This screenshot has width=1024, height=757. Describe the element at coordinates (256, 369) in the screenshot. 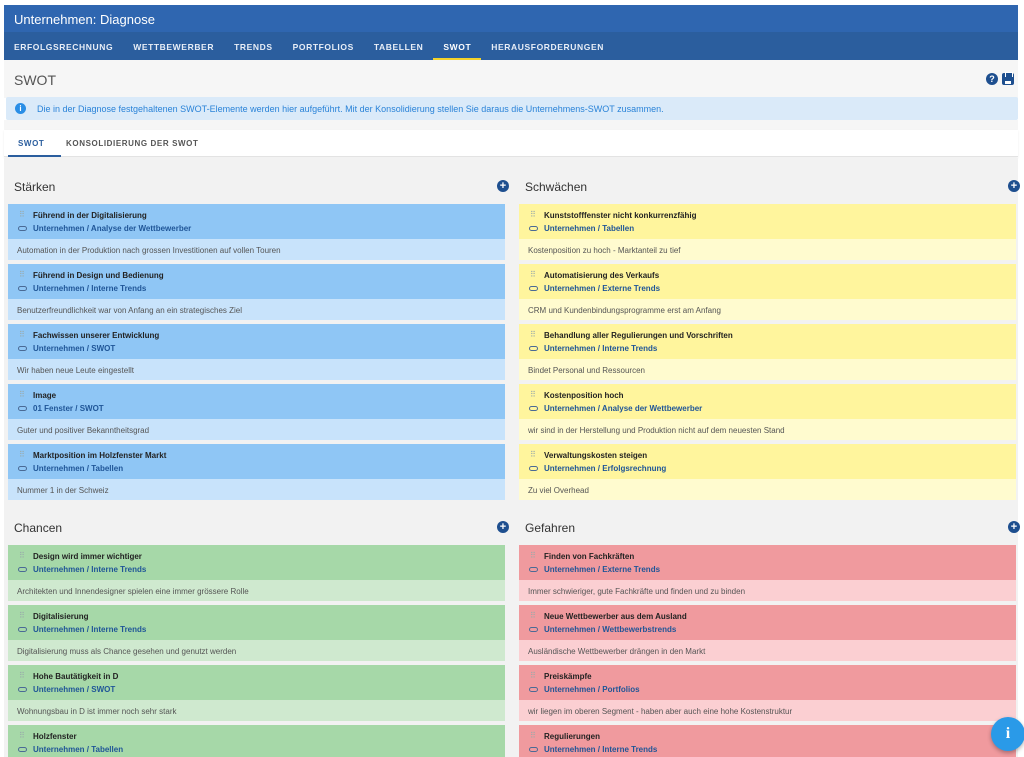

I see `card-note: Wir haben neue Leute eingestellt` at that location.